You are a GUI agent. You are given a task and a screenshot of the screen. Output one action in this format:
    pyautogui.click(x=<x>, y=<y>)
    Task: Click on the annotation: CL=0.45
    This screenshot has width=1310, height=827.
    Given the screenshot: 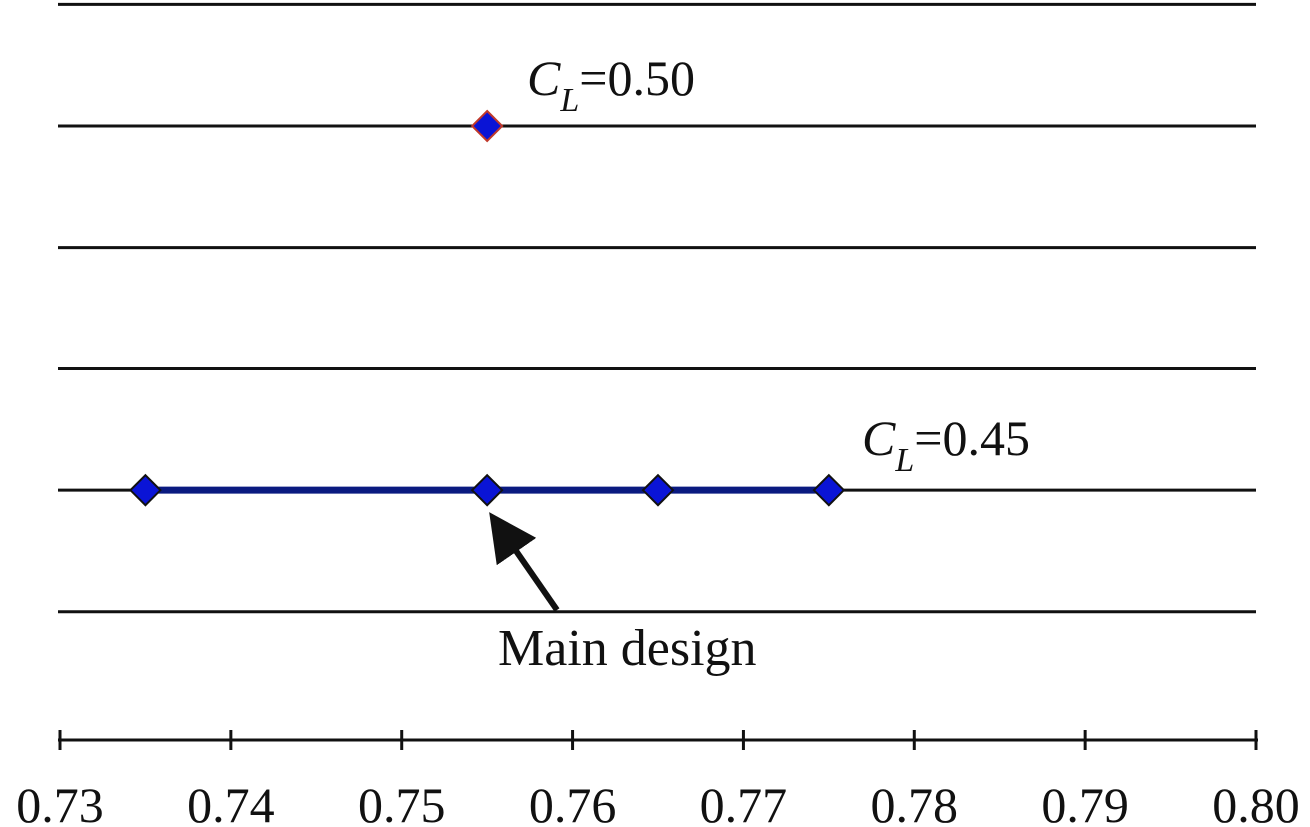 What is the action you would take?
    pyautogui.click(x=946, y=444)
    